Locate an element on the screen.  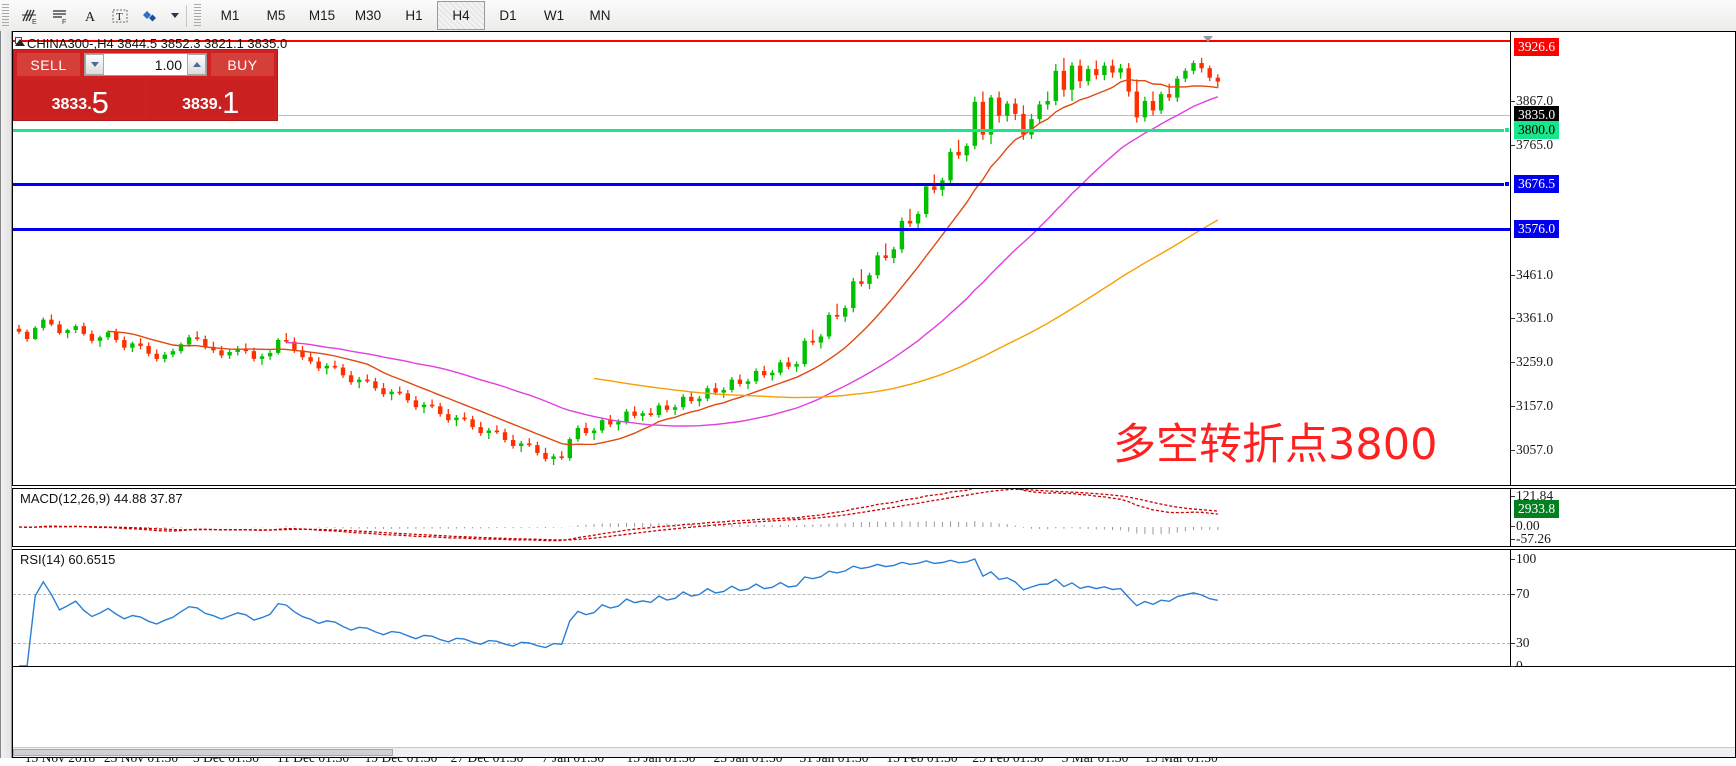
timeframe-d1: D1 is located at coordinates (508, 15).